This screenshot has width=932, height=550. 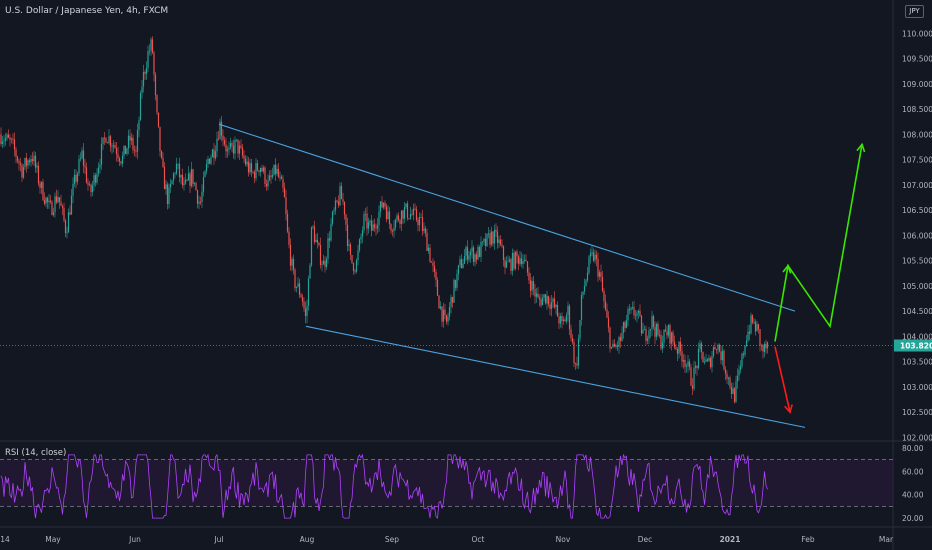 What do you see at coordinates (462, 483) in the screenshot?
I see `rsi-pane: 80.00 60.00 40.00 20.00` at bounding box center [462, 483].